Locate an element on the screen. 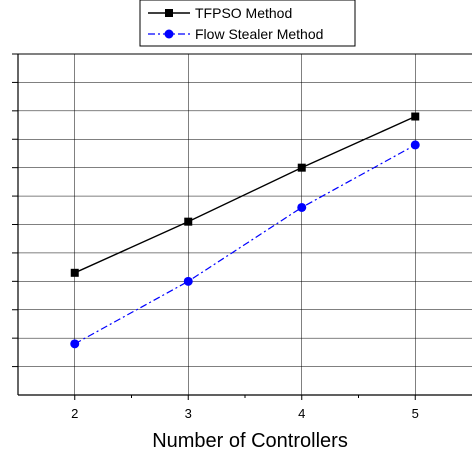 The width and height of the screenshot is (474, 474). x-tick-label: 3 is located at coordinates (188, 413).